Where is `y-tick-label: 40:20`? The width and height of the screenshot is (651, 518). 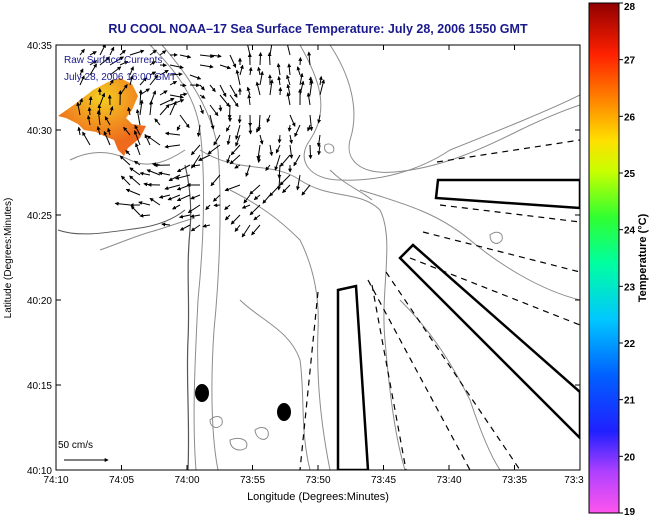
y-tick-label: 40:20 is located at coordinates (39, 301).